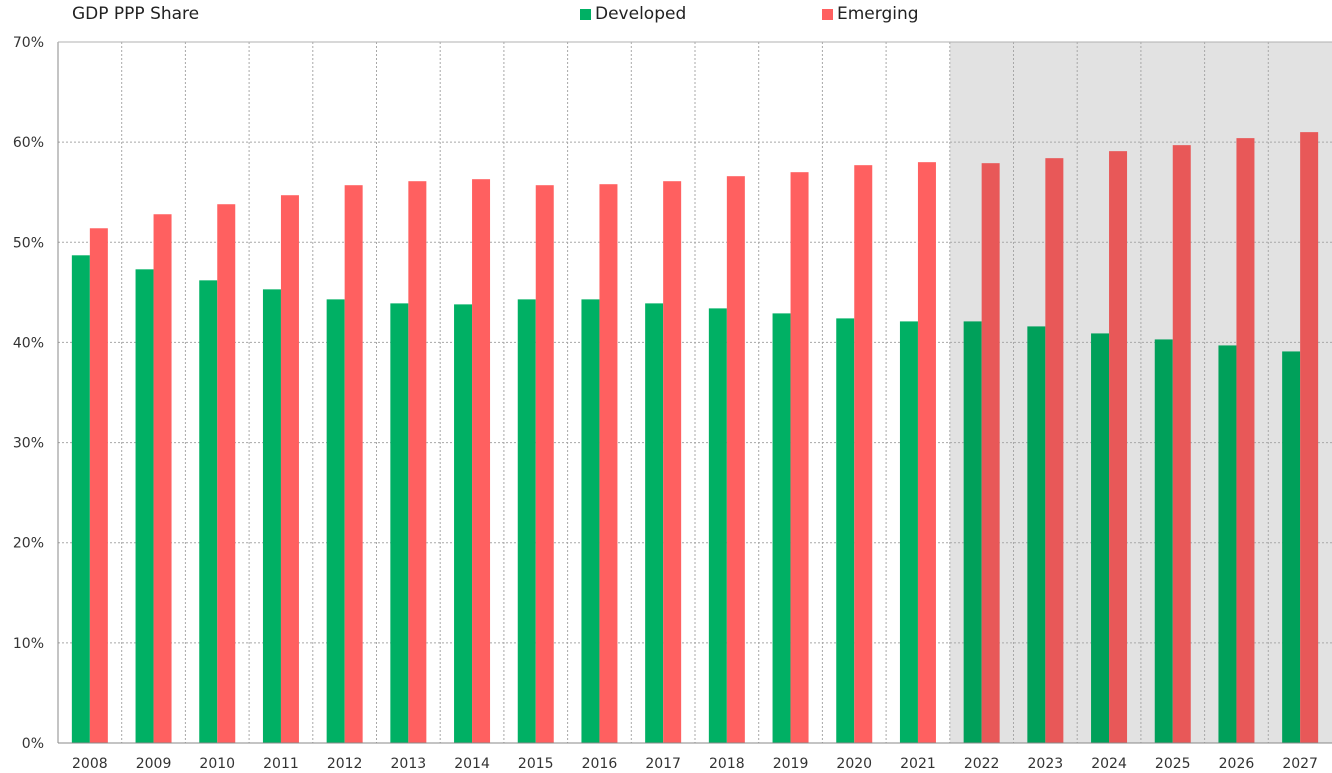 The image size is (1332, 773). Describe the element at coordinates (982, 764) in the screenshot. I see `x-tick-label: 2022` at that location.